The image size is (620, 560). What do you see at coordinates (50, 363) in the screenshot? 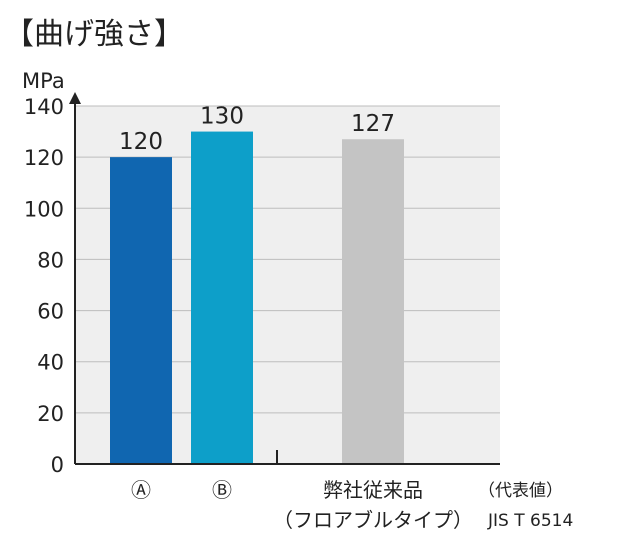
I see `y-tick-label: 40` at bounding box center [50, 363].